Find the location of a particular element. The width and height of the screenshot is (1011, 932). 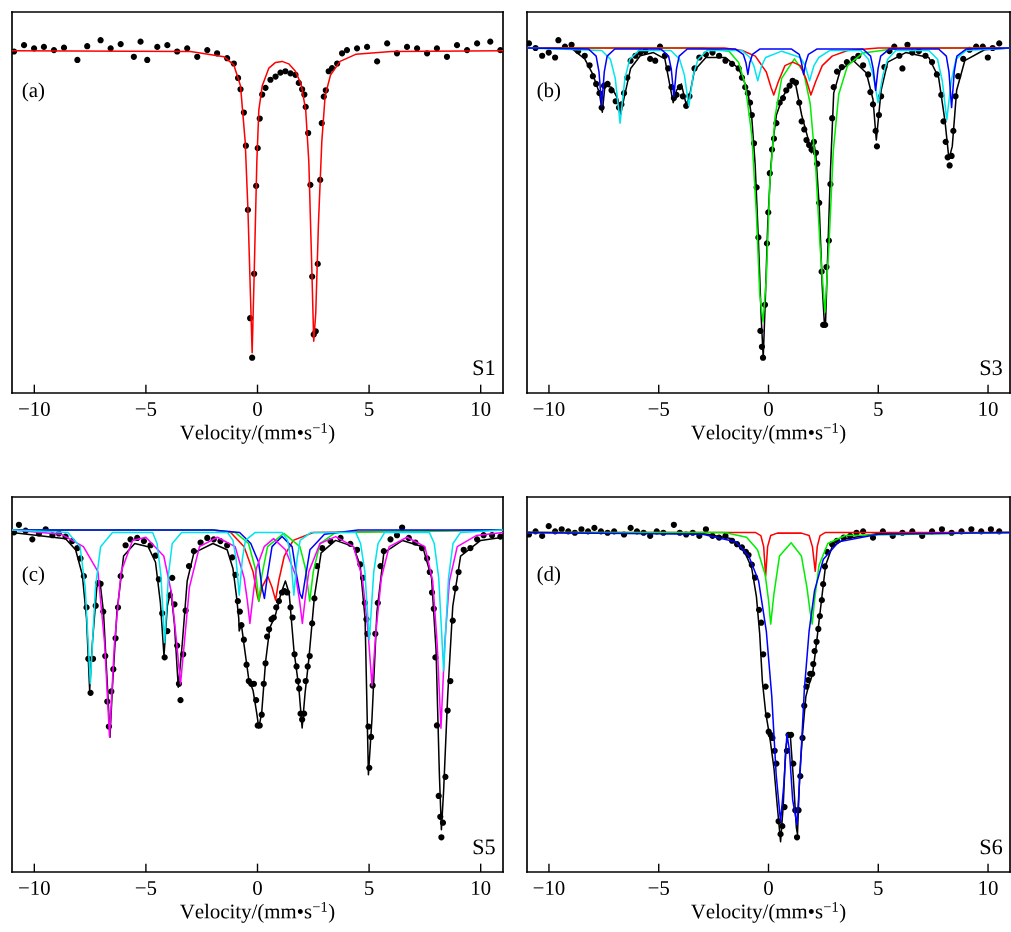

annotation: (c) is located at coordinates (33, 576).